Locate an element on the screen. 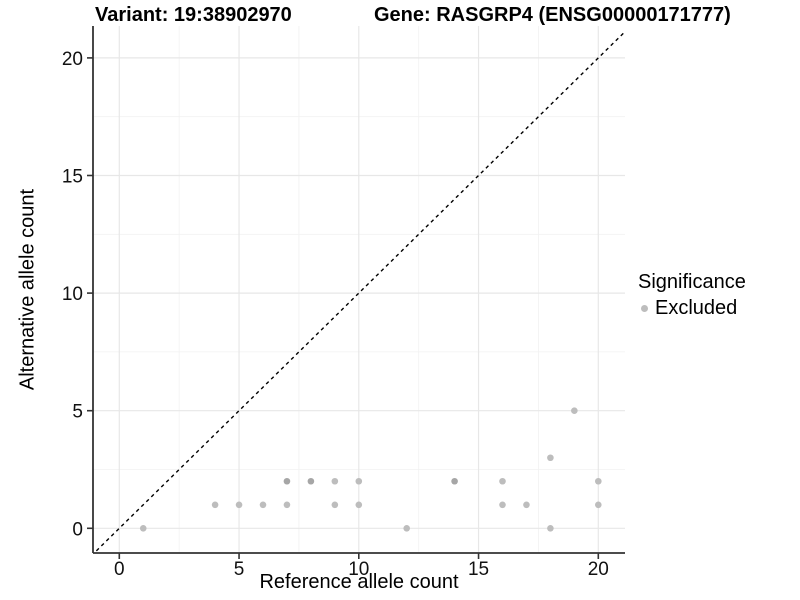 This screenshot has height=600, width=800. variant-title: Variant: 19:38902970 is located at coordinates (193, 15).